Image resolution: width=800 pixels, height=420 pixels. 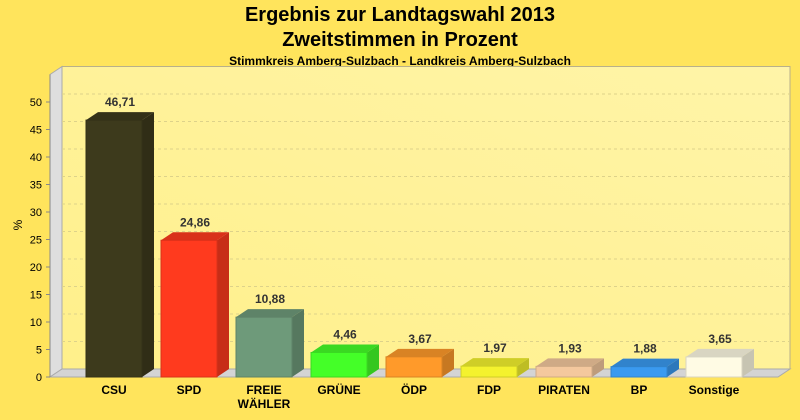 What do you see at coordinates (564, 371) in the screenshot?
I see `bar-piraten` at bounding box center [564, 371].